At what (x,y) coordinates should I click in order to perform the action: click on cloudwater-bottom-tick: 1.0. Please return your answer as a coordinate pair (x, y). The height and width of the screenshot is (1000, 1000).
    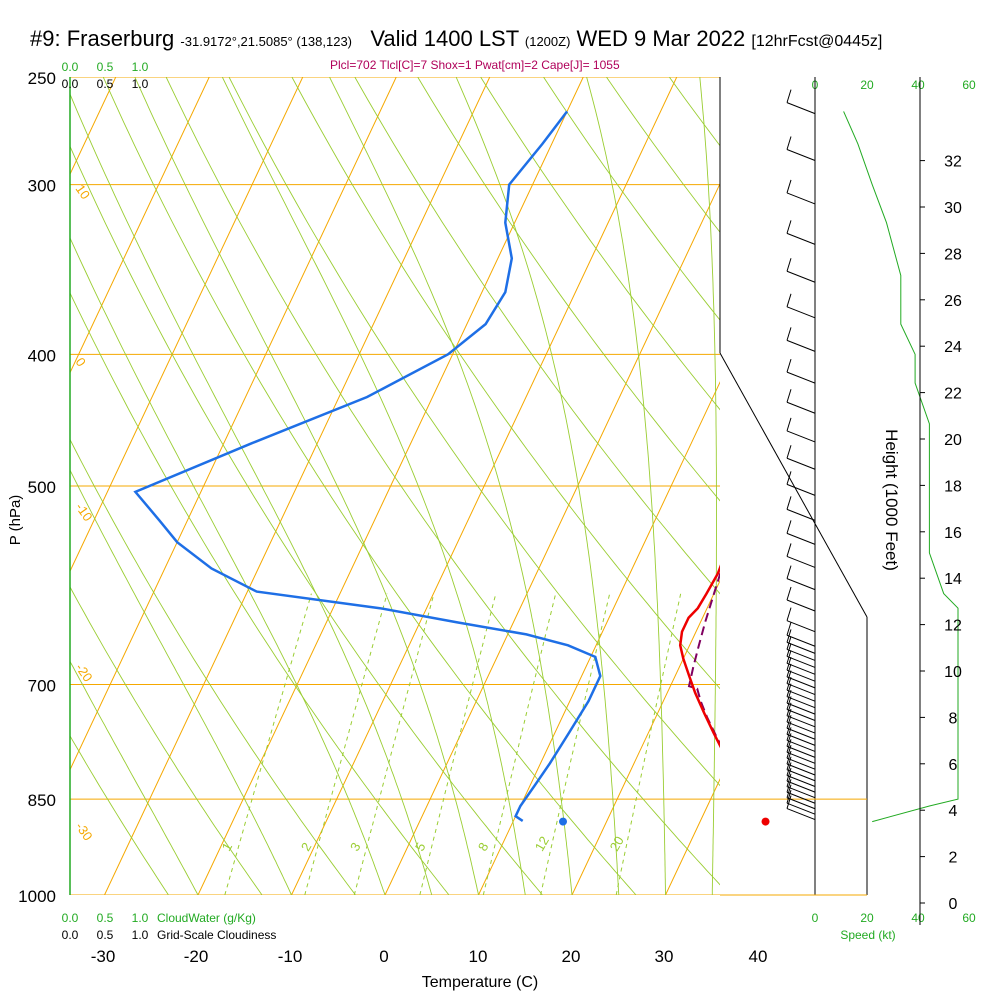
    Looking at the image, I should click on (140, 918).